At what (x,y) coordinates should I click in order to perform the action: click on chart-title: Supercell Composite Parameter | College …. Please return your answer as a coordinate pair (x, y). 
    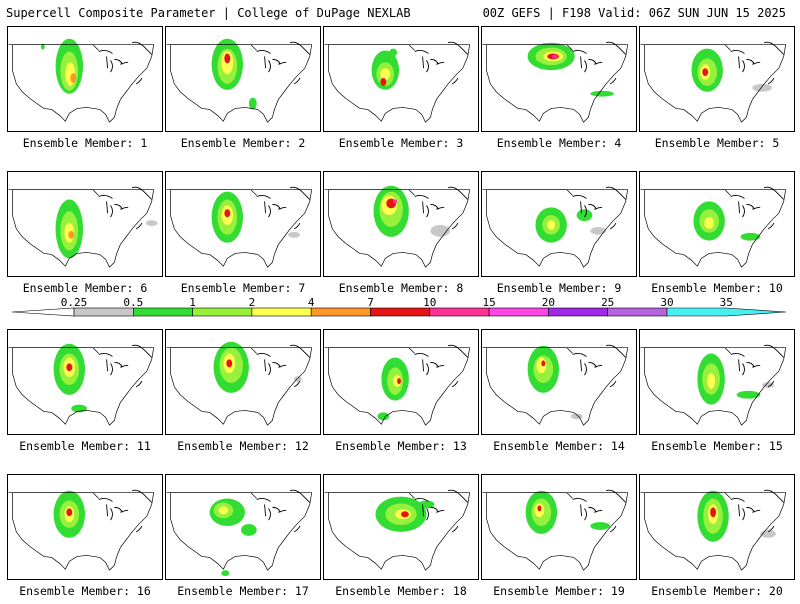
    Looking at the image, I should click on (208, 13).